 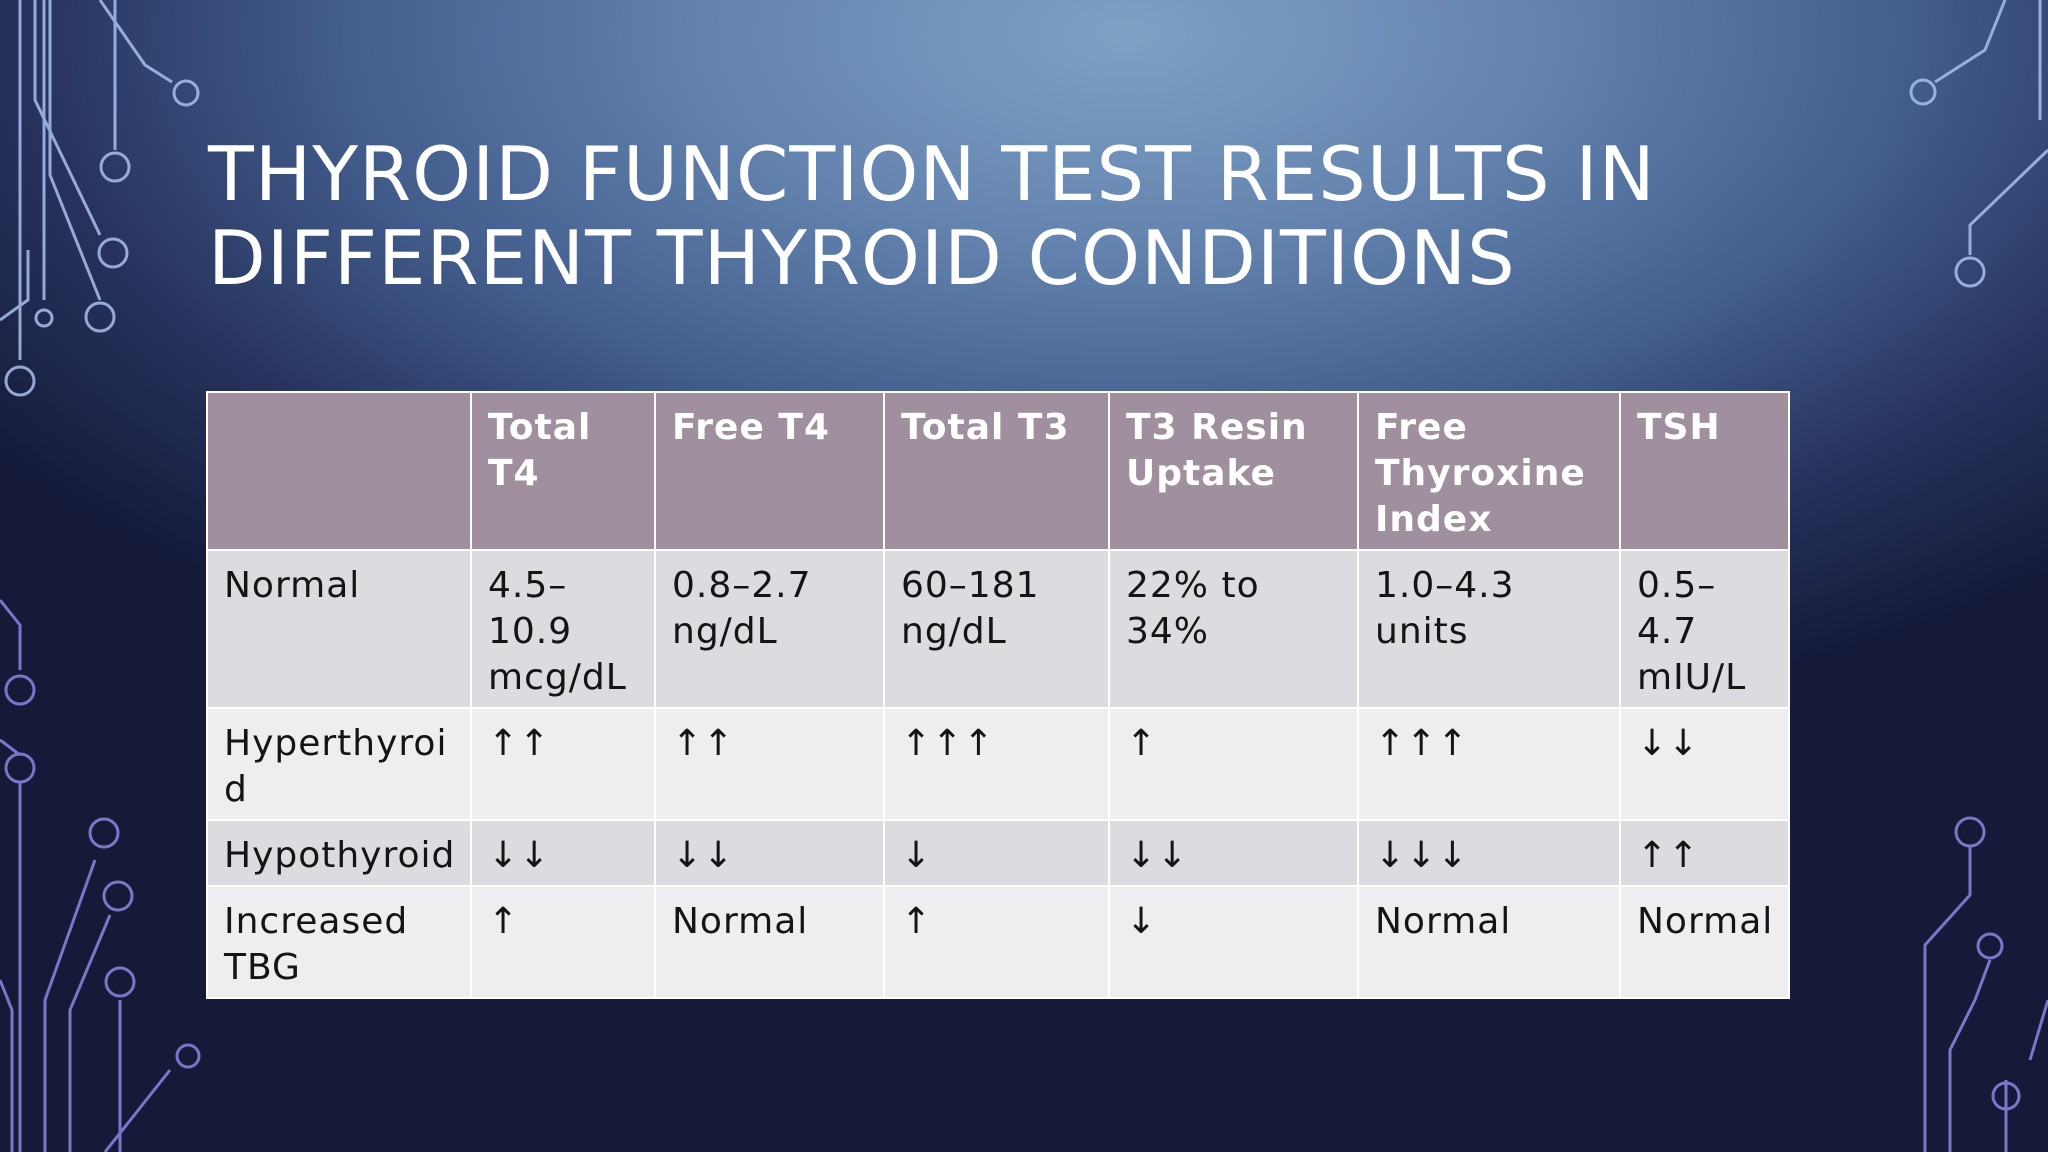 What do you see at coordinates (339, 629) in the screenshot?
I see `row-label: Normal` at bounding box center [339, 629].